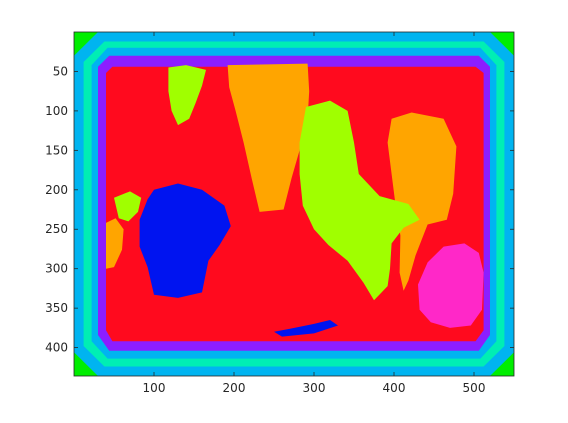 The width and height of the screenshot is (568, 423). What do you see at coordinates (234, 388) in the screenshot?
I see `x-tick-label: 200` at bounding box center [234, 388].